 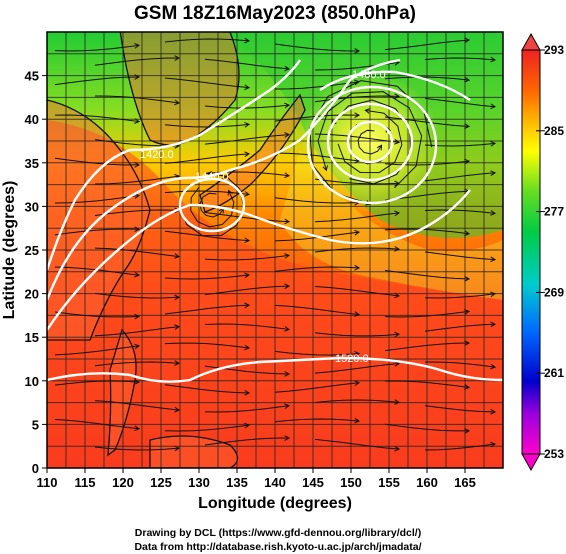 What do you see at coordinates (554, 212) in the screenshot?
I see `colorbar-tick-label: 277` at bounding box center [554, 212].